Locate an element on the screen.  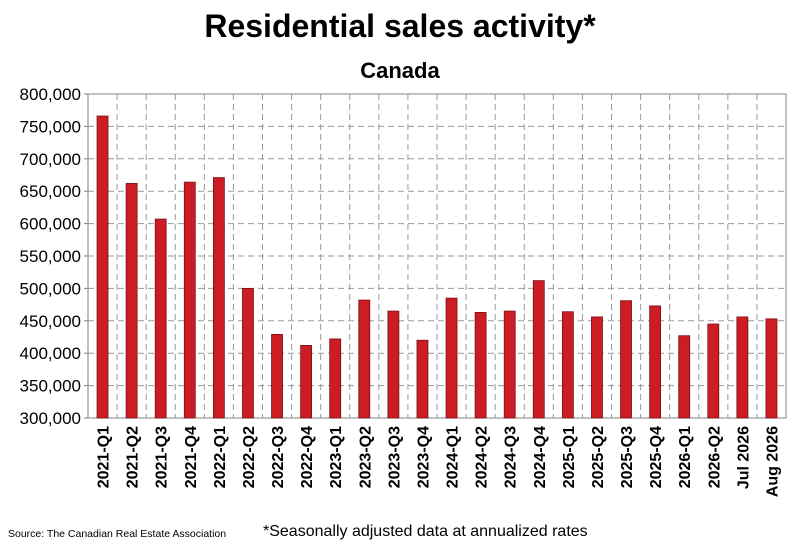
y-tick-label: 450,000 is located at coordinates (50, 321).